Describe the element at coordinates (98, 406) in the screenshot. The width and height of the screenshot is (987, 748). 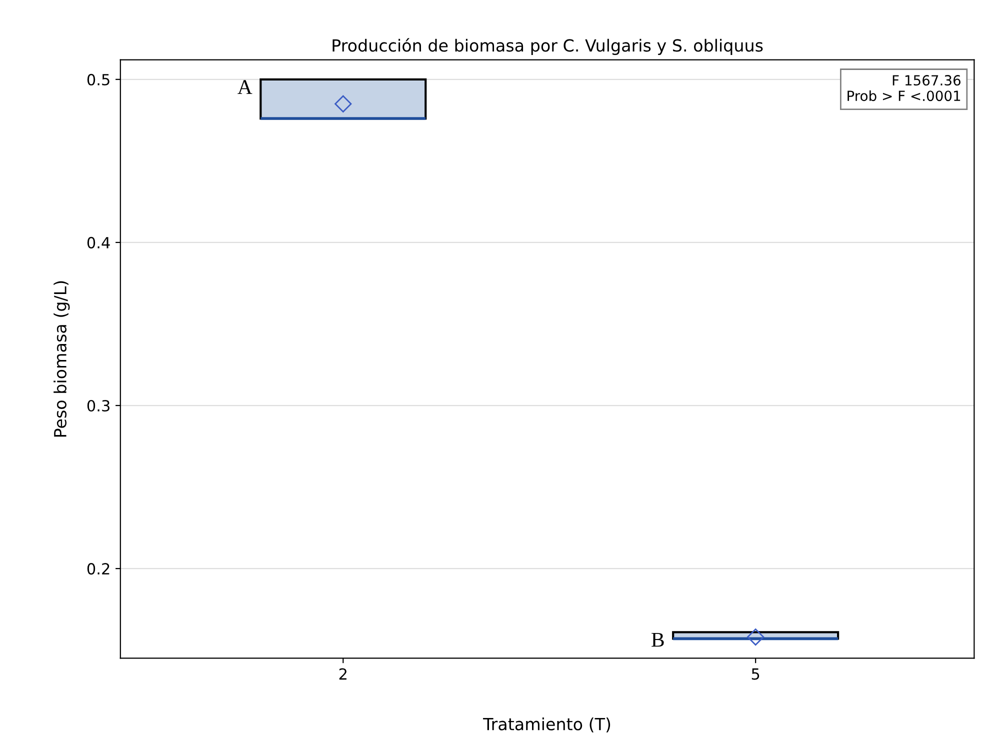
I see `y-tick-label: 0.3` at that location.